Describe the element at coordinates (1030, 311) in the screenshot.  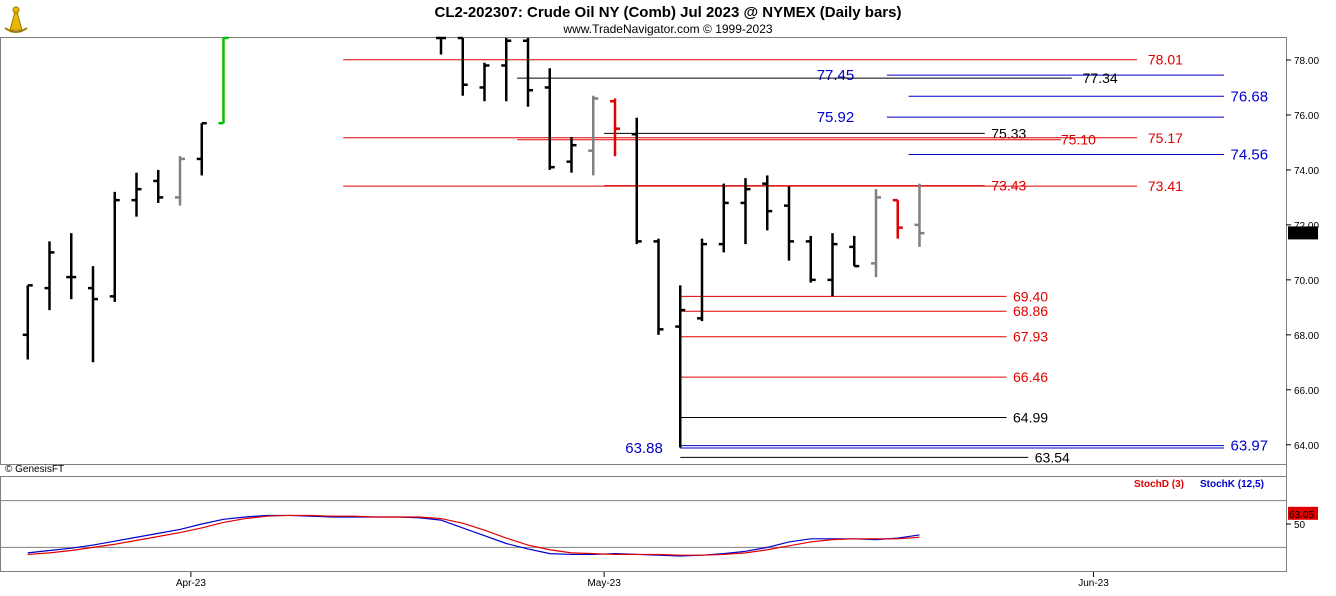
I see `level-label: 68.86` at that location.